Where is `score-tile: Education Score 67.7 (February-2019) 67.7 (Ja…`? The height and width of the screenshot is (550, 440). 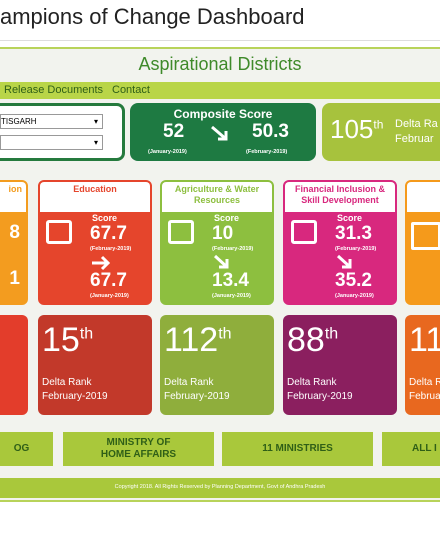 score-tile: Education Score 67.7 (February-2019) 67.7 (Ja… is located at coordinates (95, 242).